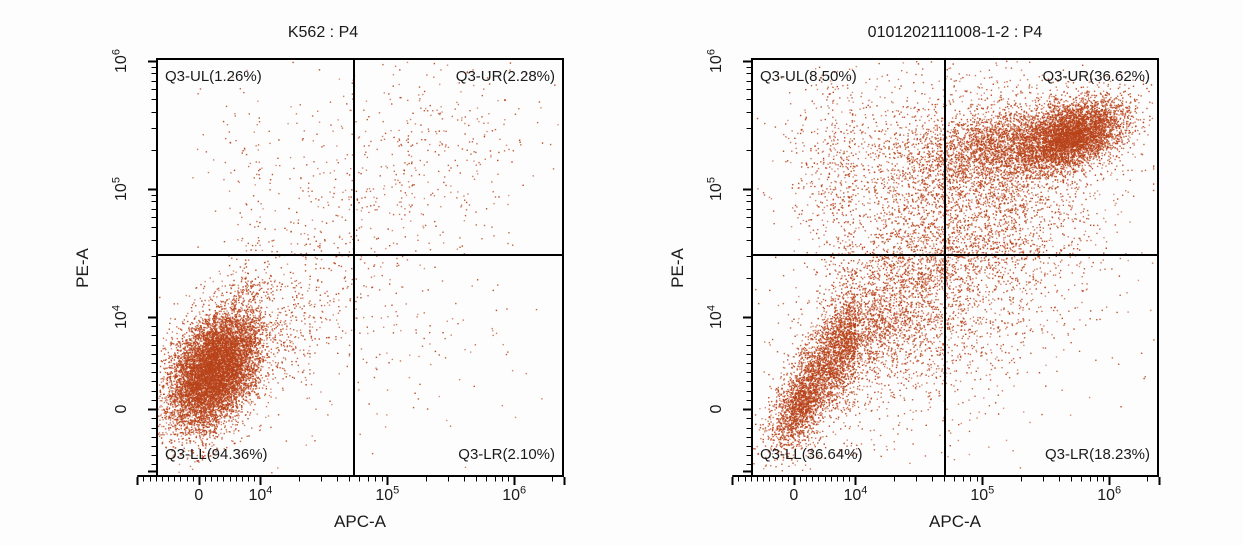  I want to click on quadrant-label-lr: Q3-LR(18.23%), so click(1097, 454).